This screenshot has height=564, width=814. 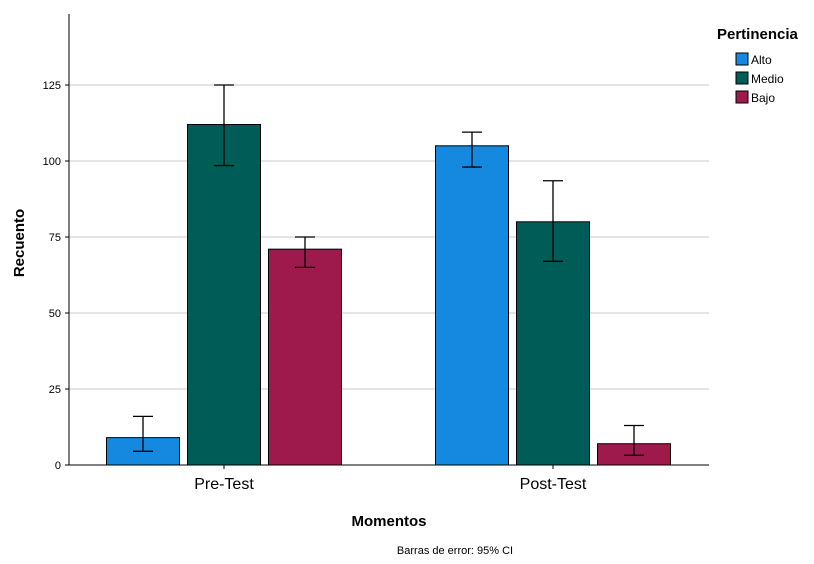 I want to click on y-tick-label: 100, so click(x=52, y=162).